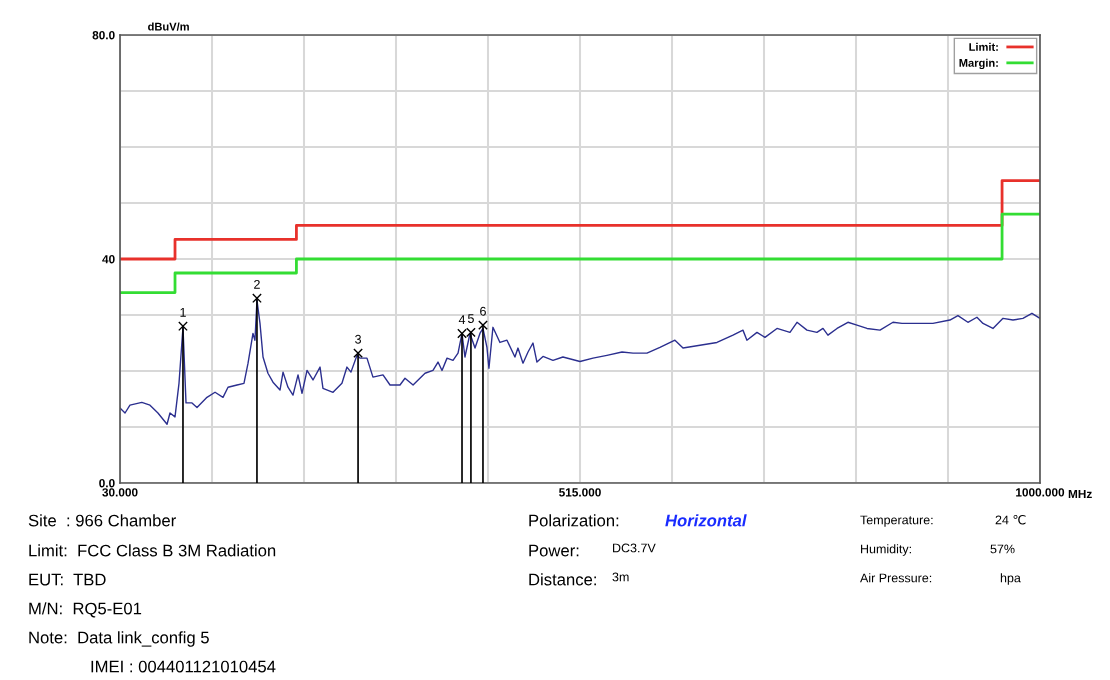 This screenshot has width=1110, height=680. What do you see at coordinates (358, 339) in the screenshot?
I see `annotation: 3` at bounding box center [358, 339].